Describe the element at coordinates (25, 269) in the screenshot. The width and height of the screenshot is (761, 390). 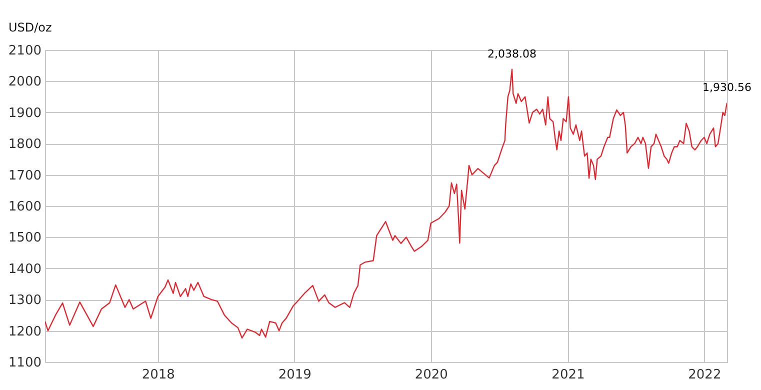
I see `y-tick-label: 1400` at that location.